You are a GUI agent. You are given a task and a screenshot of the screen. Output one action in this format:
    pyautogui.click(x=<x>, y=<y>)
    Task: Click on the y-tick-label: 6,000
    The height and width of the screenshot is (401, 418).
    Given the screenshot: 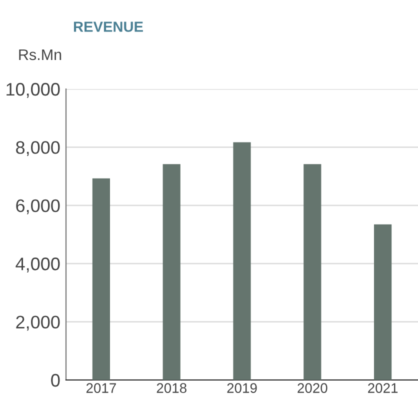 What is the action you would take?
    pyautogui.click(x=38, y=206)
    